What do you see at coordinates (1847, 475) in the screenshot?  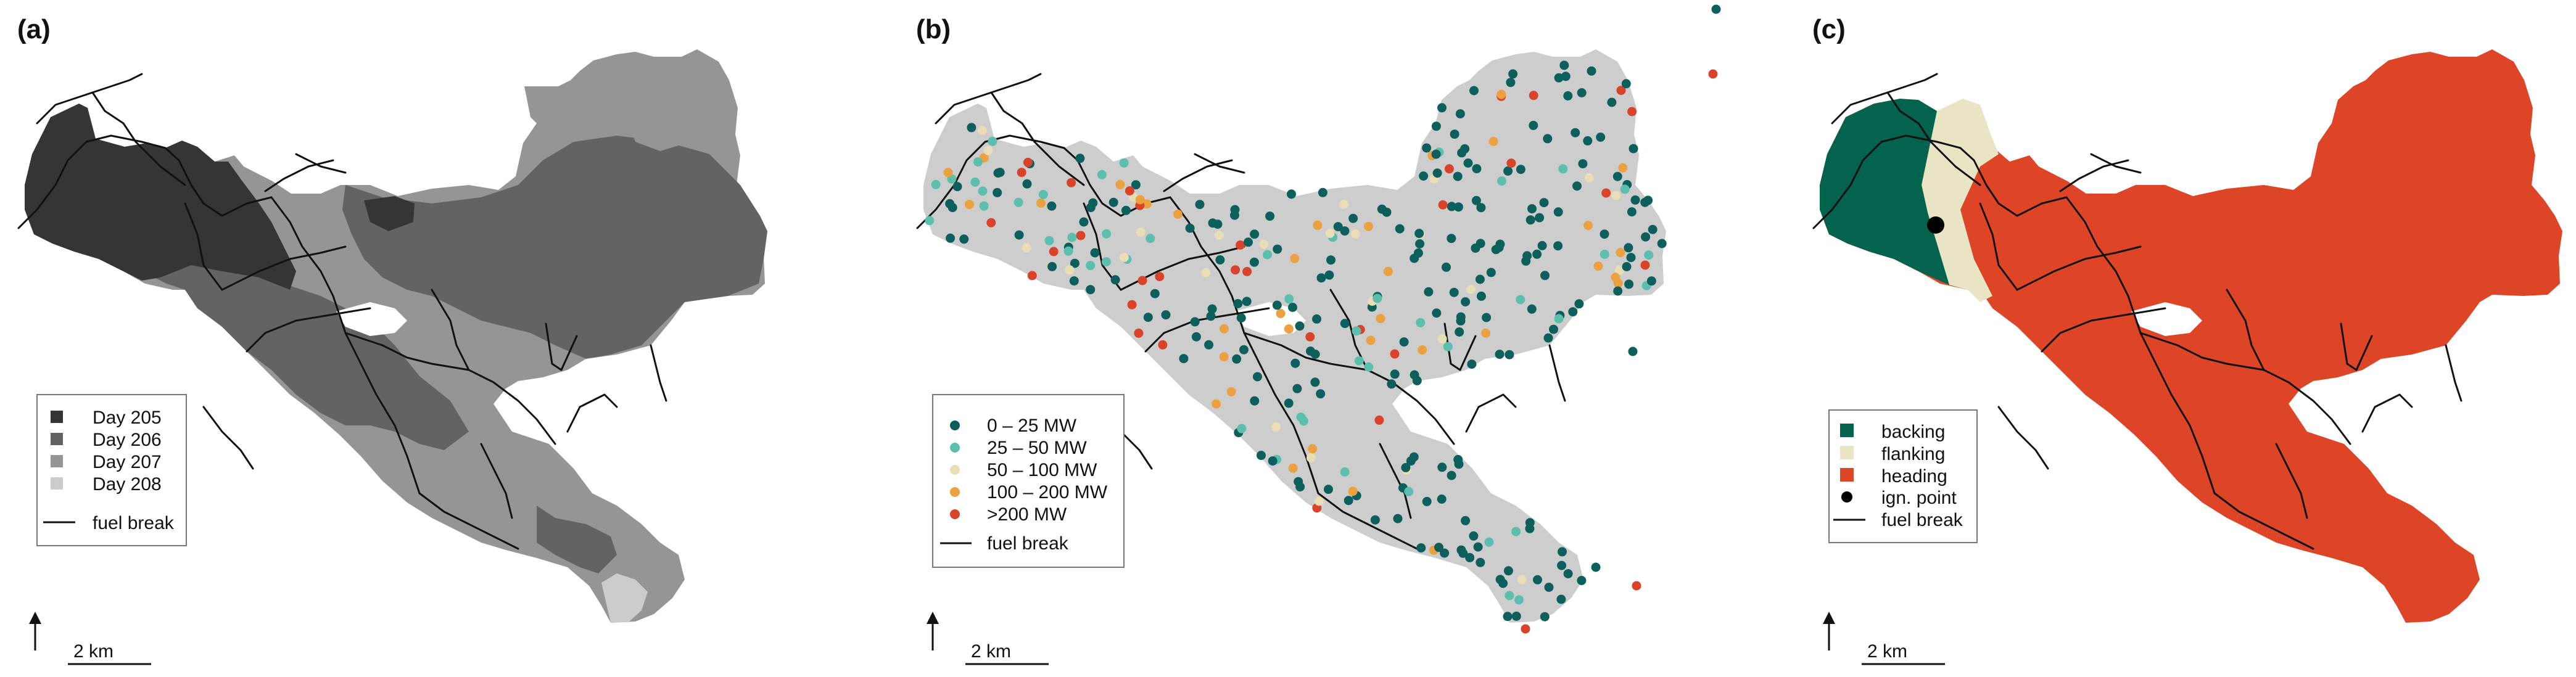 I see `legend-swatch-heading` at bounding box center [1847, 475].